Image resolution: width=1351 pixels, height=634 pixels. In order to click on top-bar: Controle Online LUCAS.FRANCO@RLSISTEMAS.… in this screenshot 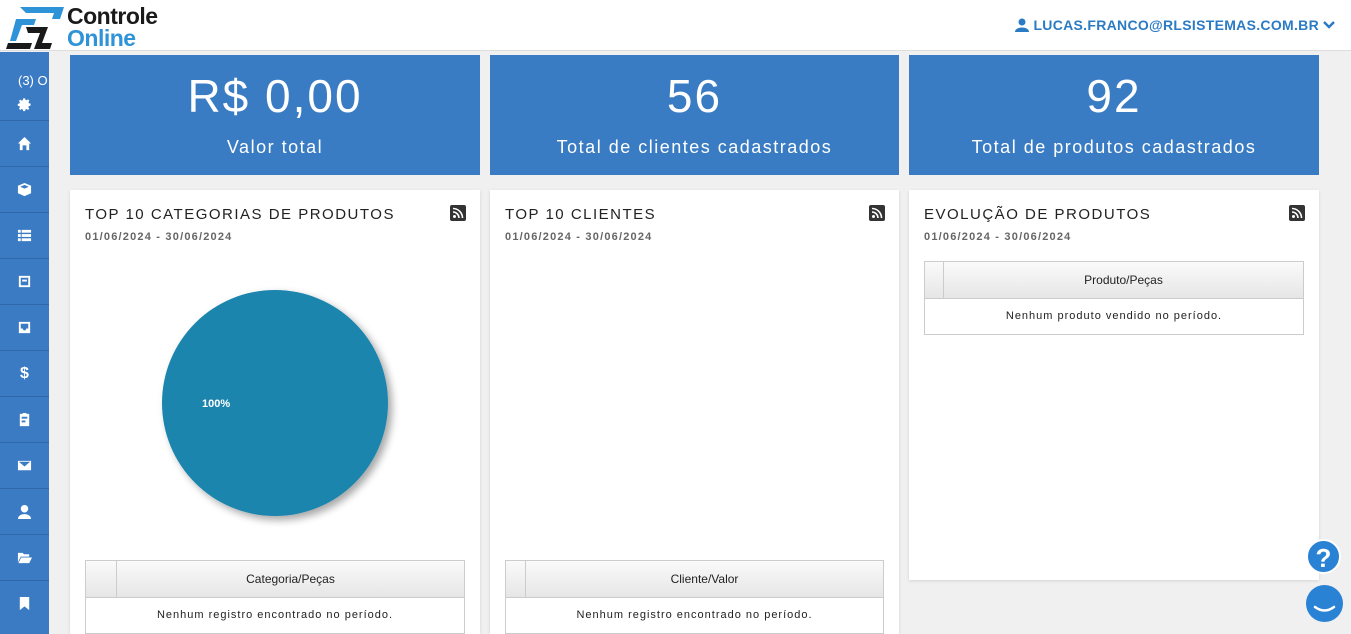, I will do `click(675, 25)`.